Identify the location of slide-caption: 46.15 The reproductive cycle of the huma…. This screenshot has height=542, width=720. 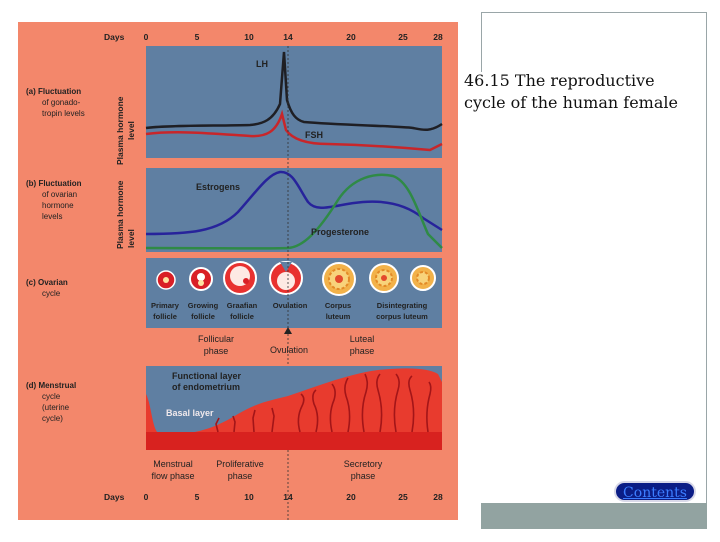
(589, 92).